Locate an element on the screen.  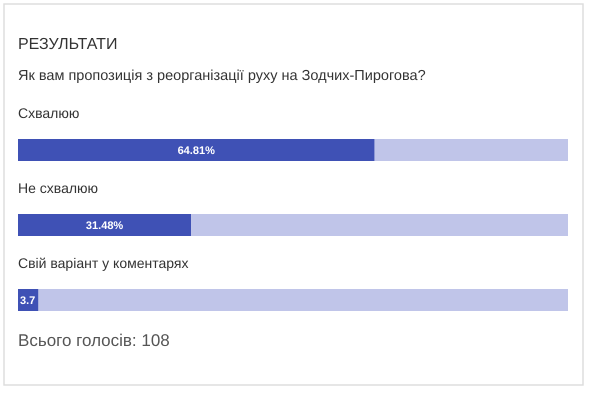
data-label: 31.48% is located at coordinates (105, 226).